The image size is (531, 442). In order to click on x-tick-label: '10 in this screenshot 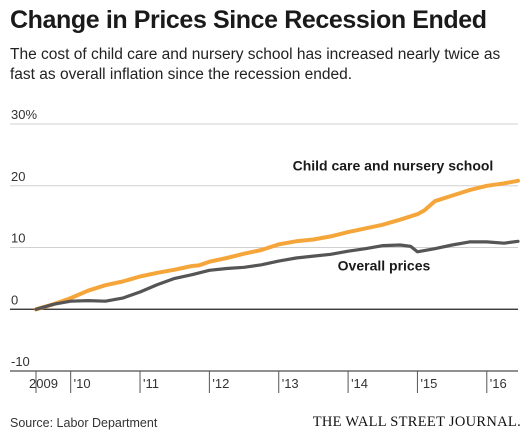, I will do `click(82, 383)`.